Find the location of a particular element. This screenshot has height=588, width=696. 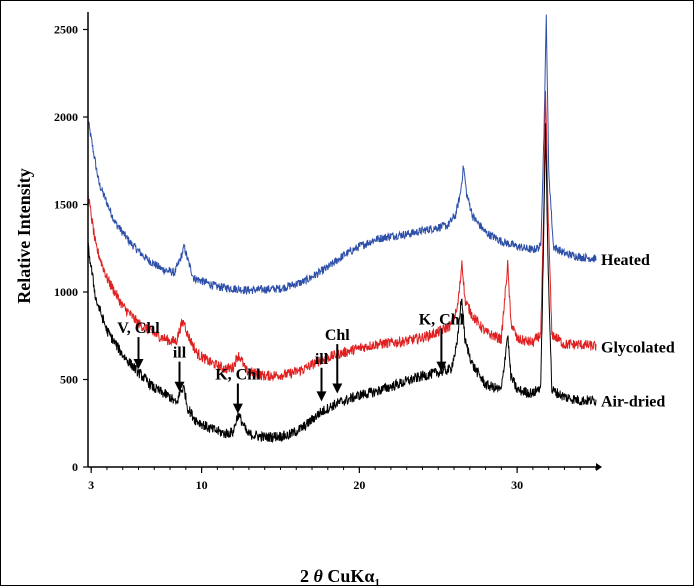

y-tick-label: 1000 is located at coordinates (66, 292).